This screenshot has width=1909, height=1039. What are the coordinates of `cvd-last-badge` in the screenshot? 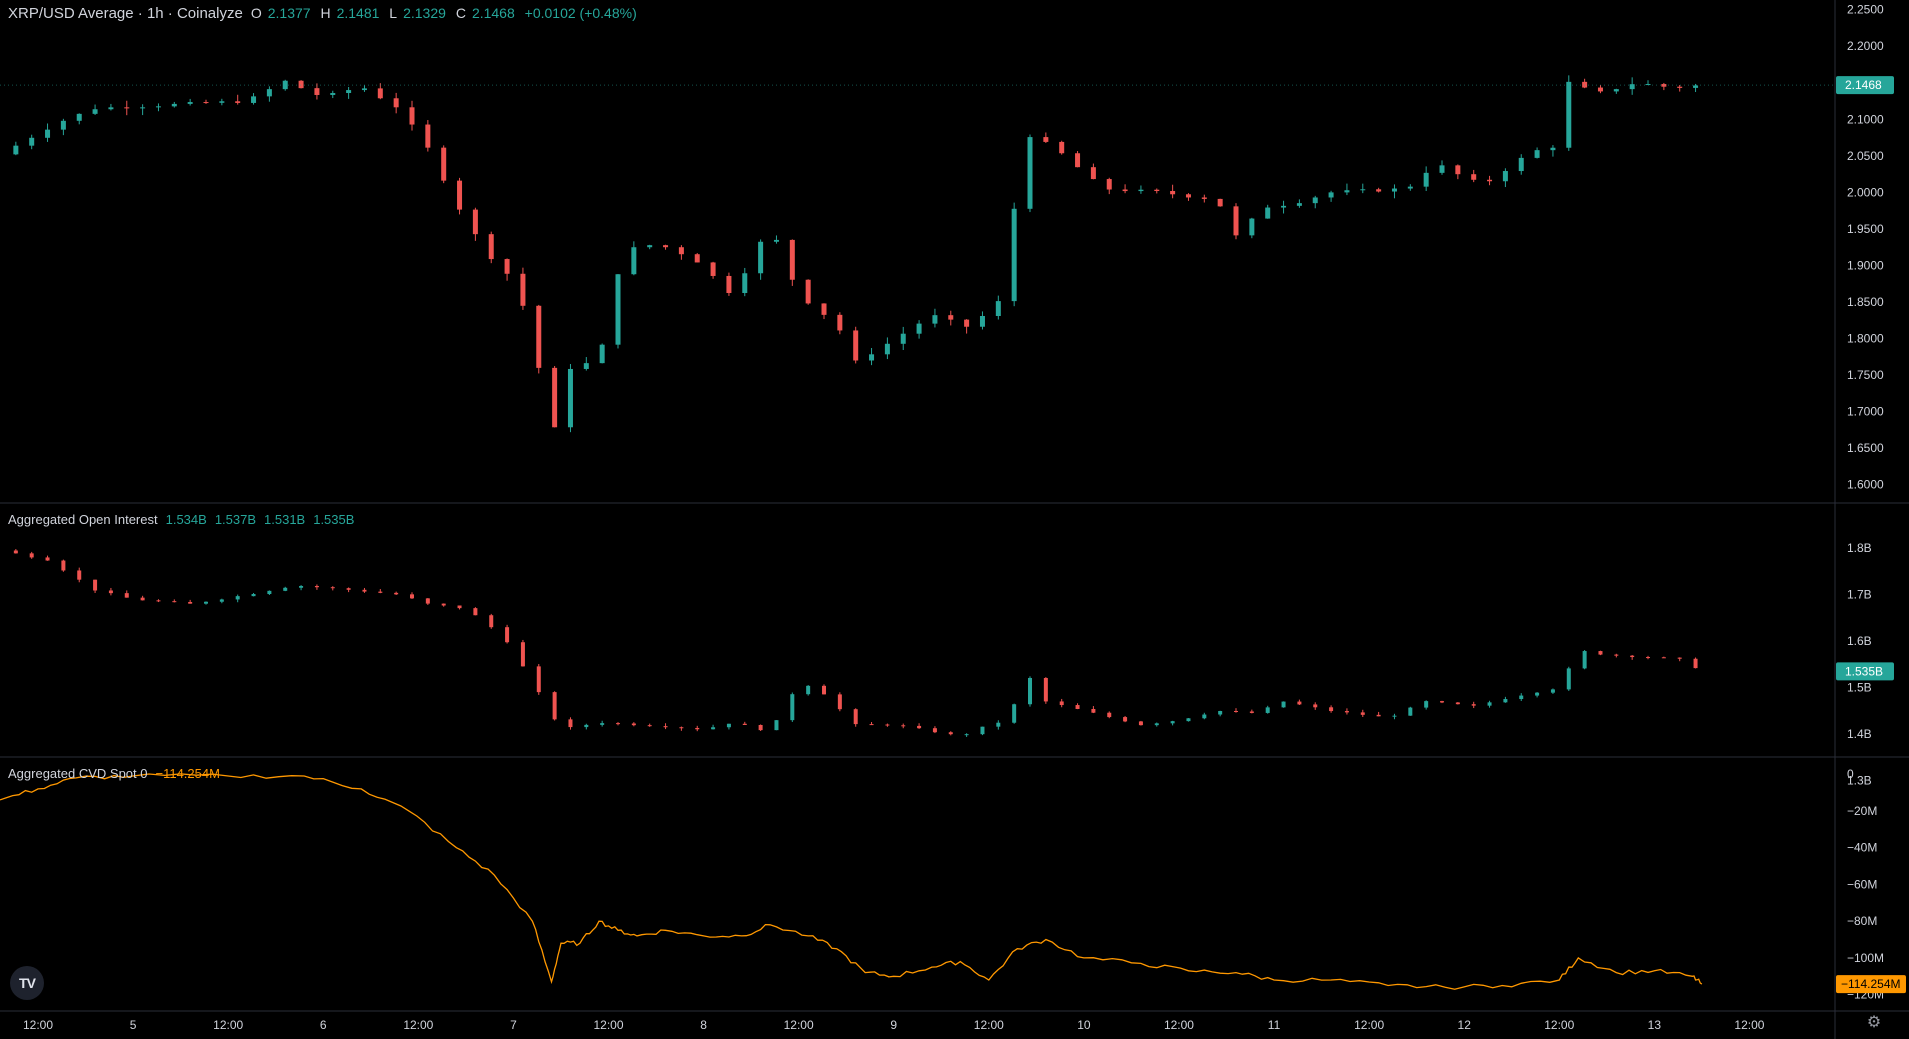 It's located at (1871, 984).